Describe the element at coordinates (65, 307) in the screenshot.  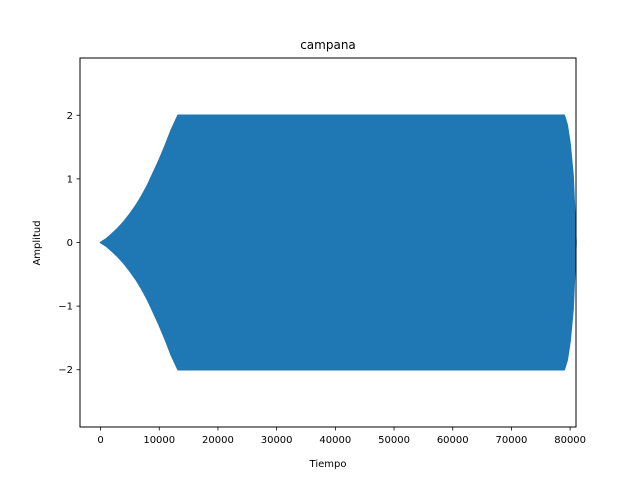
I see `y-tick-label: −1` at that location.